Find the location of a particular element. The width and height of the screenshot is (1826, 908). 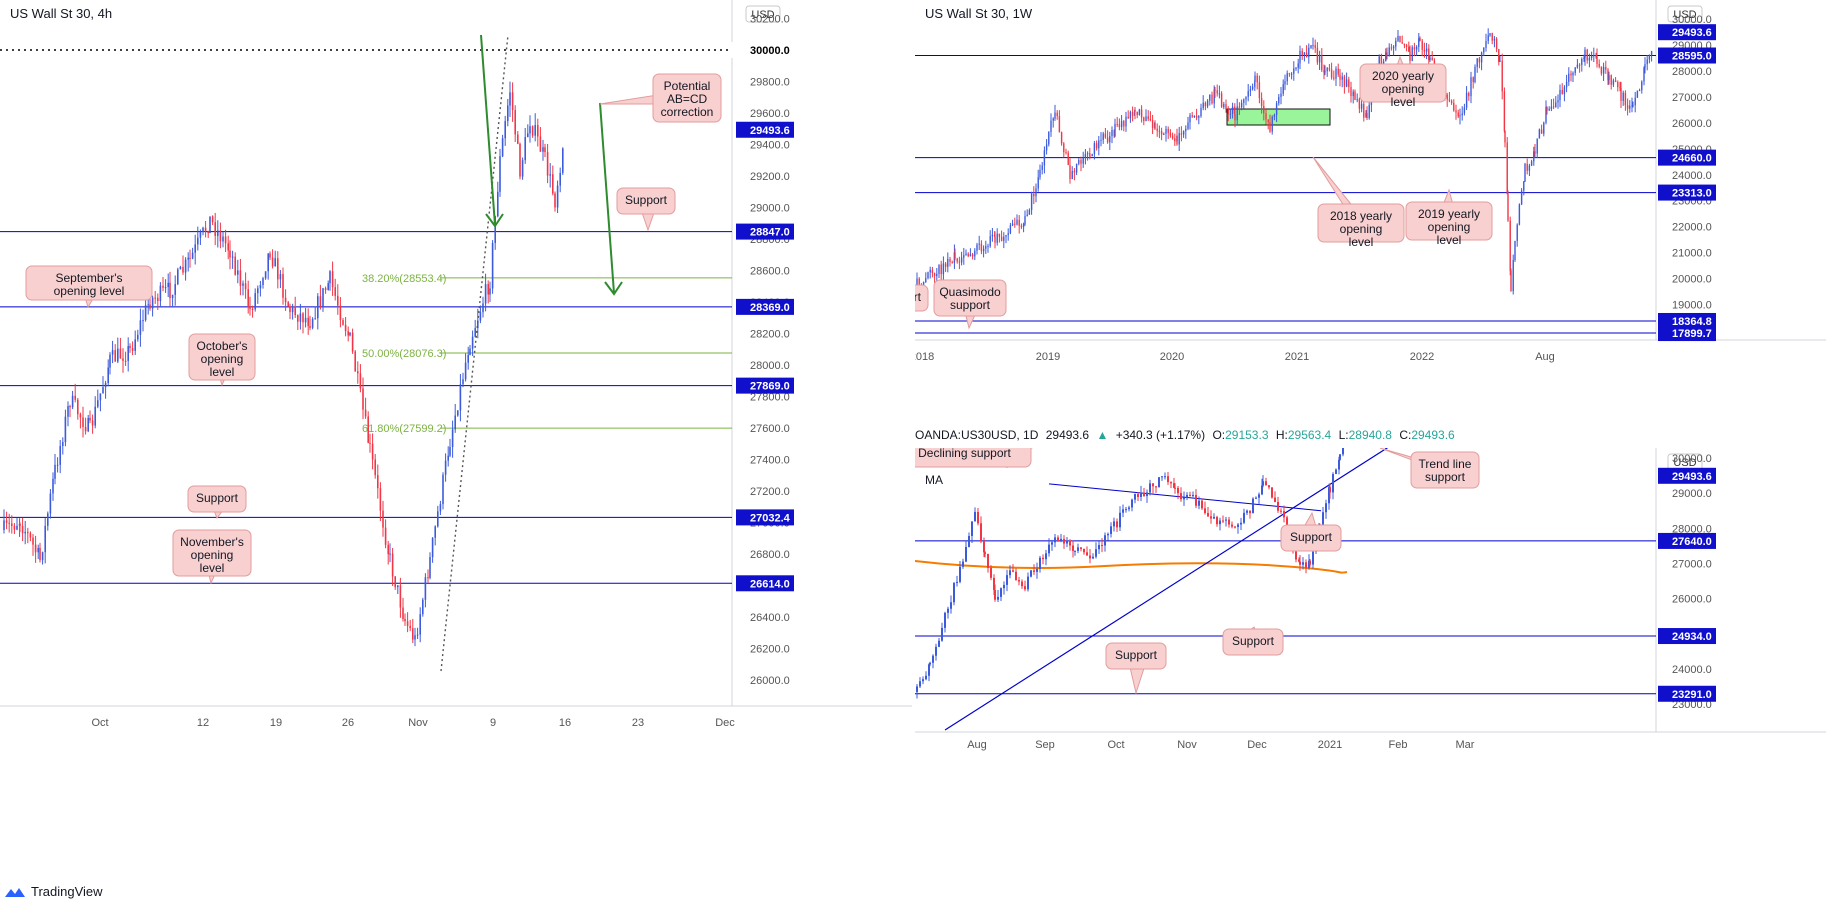

level-tag-label: 28595.0 is located at coordinates (1692, 57).